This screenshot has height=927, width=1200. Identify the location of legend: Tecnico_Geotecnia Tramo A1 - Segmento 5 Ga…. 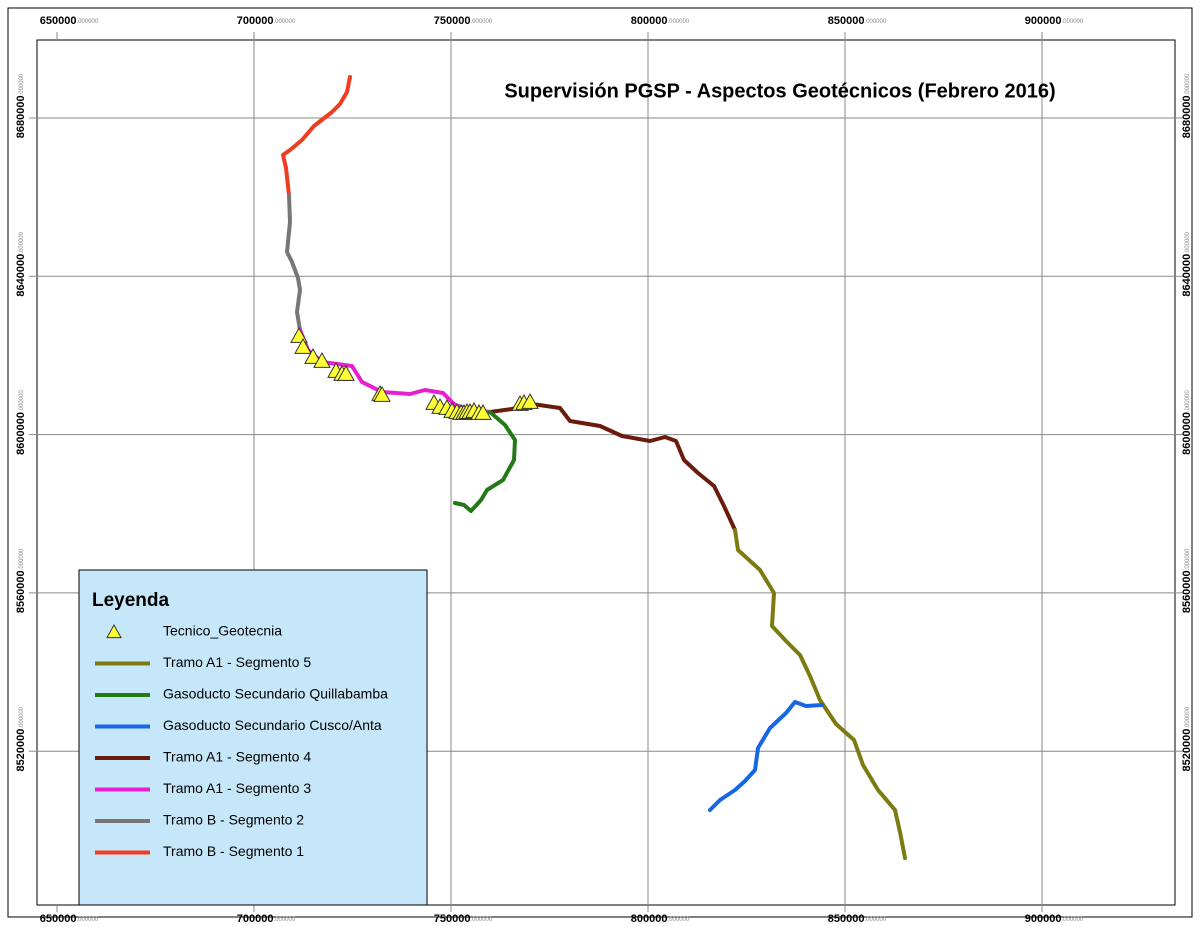
(241, 741).